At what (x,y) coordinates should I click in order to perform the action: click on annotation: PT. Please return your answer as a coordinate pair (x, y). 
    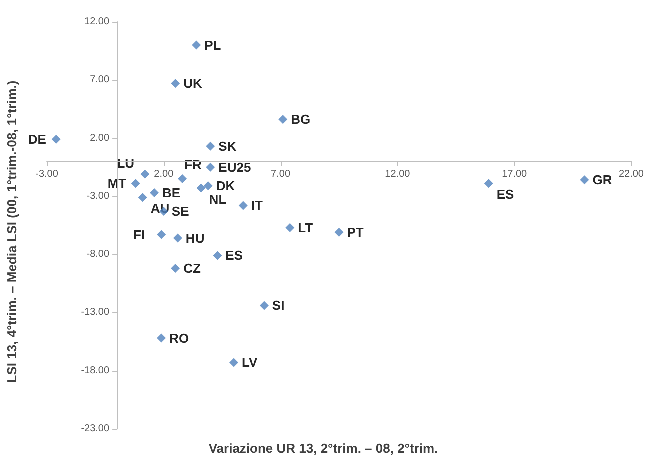
    Looking at the image, I should click on (355, 232).